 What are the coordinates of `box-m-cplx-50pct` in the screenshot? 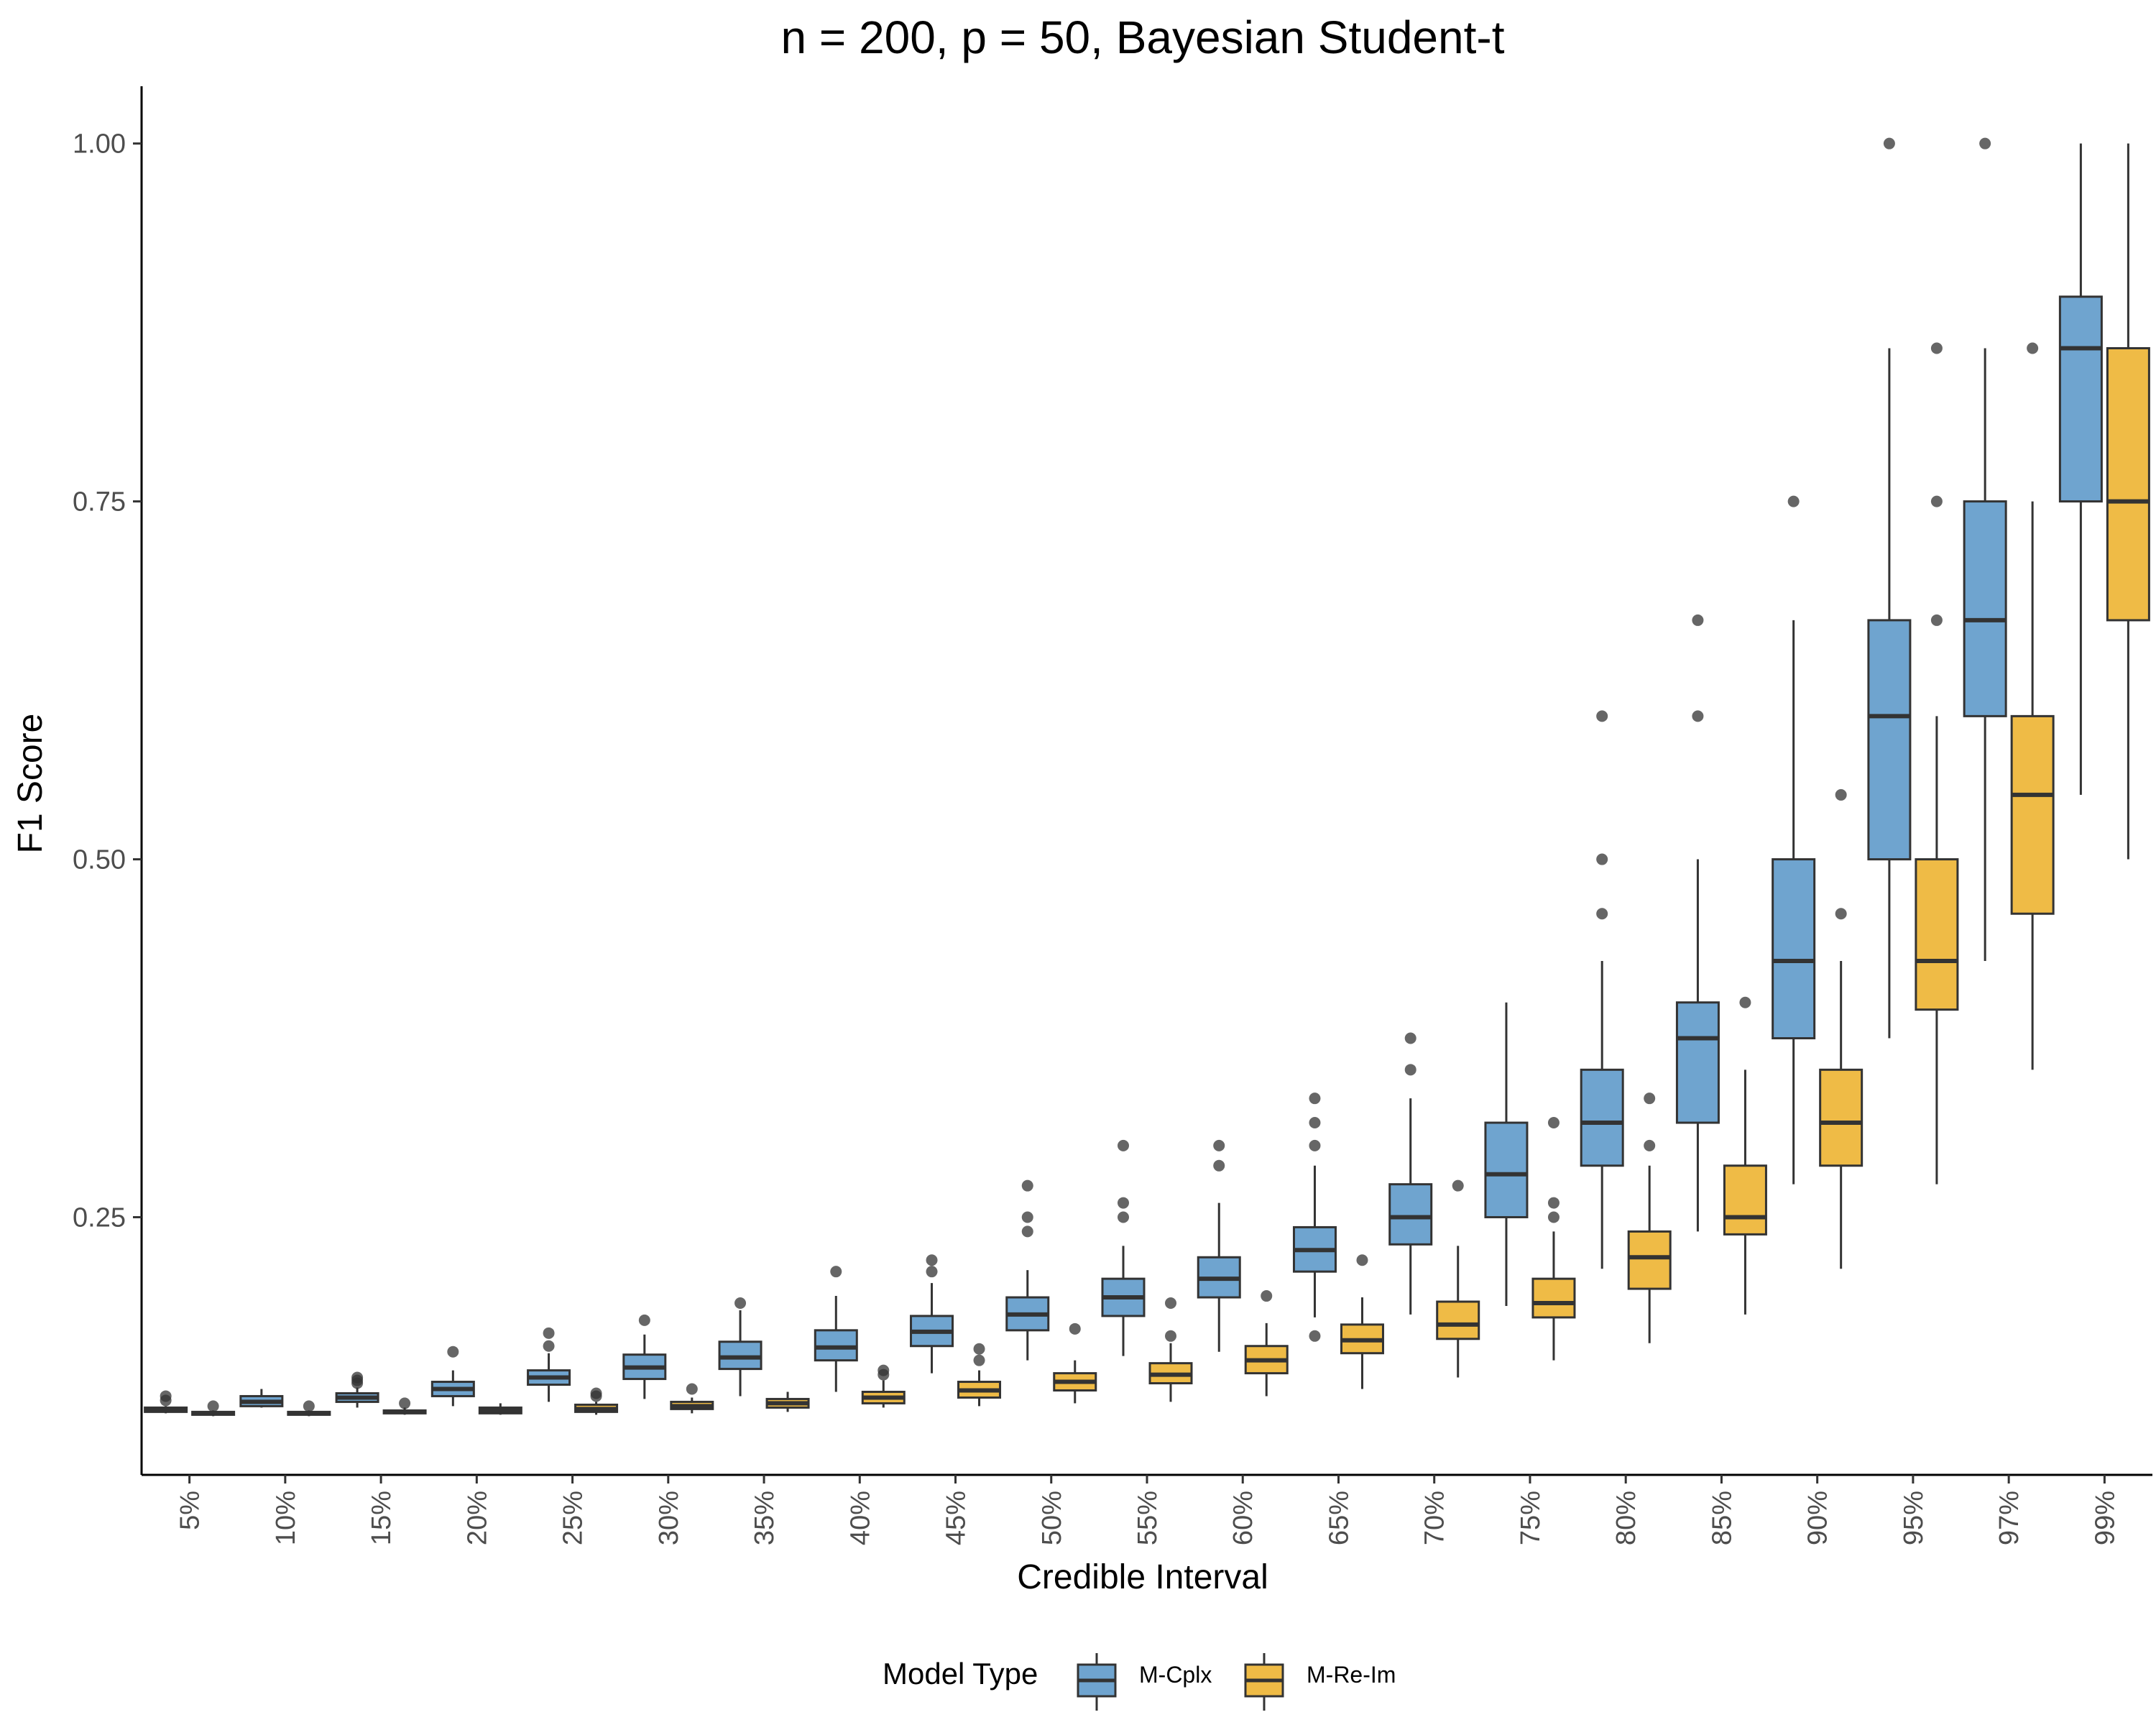 It's located at (1027, 1270).